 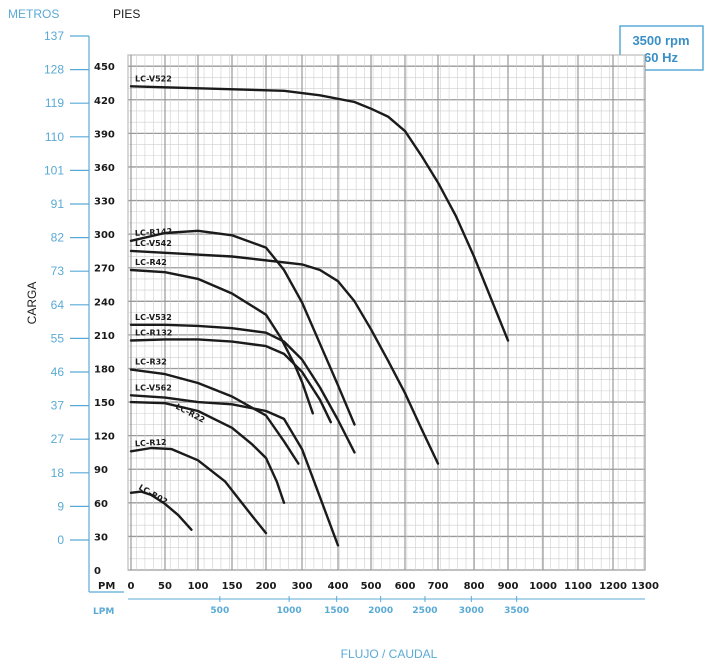 What do you see at coordinates (101, 470) in the screenshot?
I see `feet-tick-label: 90` at bounding box center [101, 470].